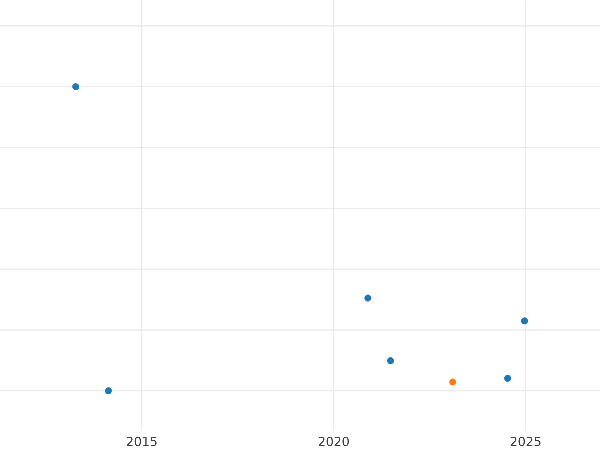 Image resolution: width=600 pixels, height=451 pixels. What do you see at coordinates (142, 442) in the screenshot?
I see `x-tick-label: 2015` at bounding box center [142, 442].